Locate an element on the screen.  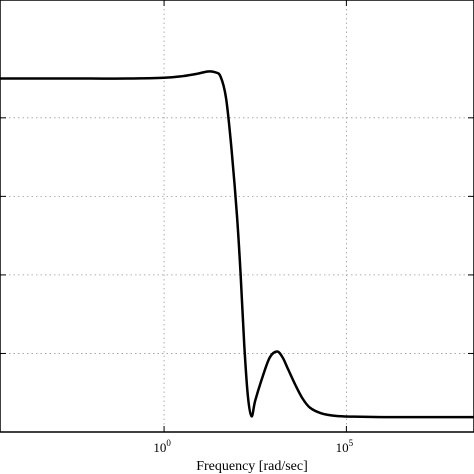
x-tick-label: 10⁰ is located at coordinates (162, 446).